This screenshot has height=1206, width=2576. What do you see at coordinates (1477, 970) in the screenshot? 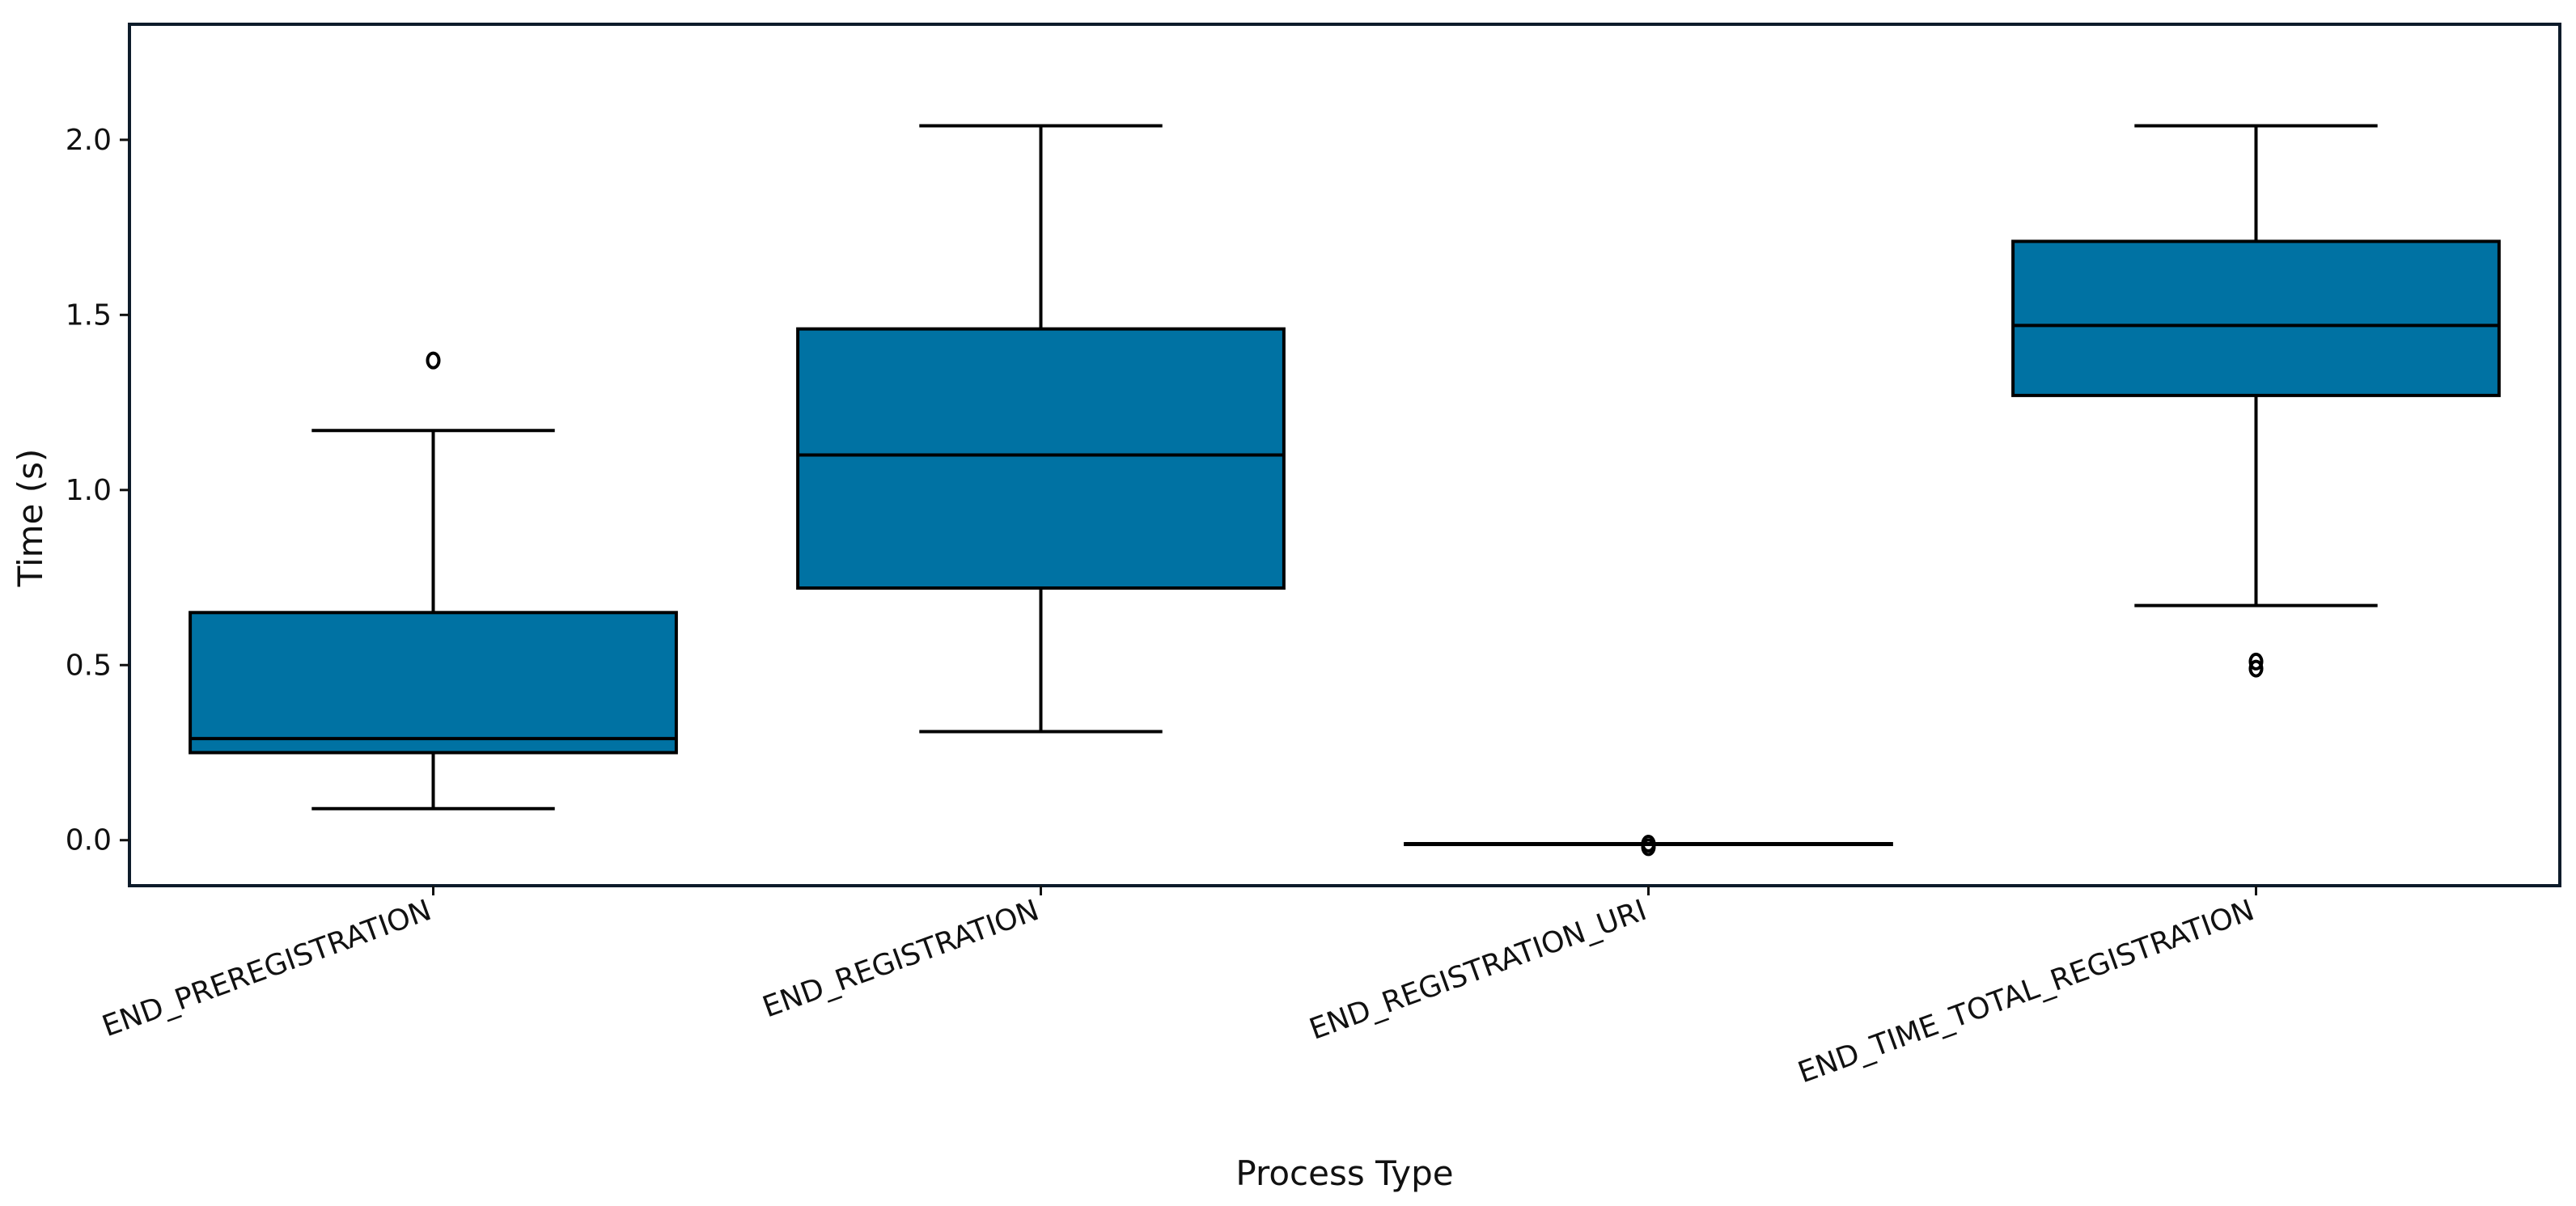
I see `x-tick-label: END_REGISTRATION_URI` at bounding box center [1477, 970].